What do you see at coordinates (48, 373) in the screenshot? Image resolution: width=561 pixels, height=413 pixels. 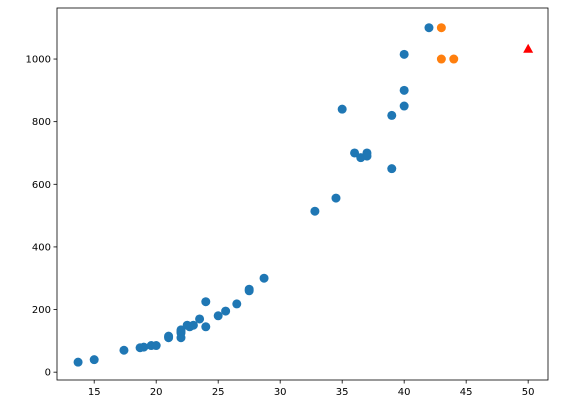 I see `y-tick-label: 0` at bounding box center [48, 373].